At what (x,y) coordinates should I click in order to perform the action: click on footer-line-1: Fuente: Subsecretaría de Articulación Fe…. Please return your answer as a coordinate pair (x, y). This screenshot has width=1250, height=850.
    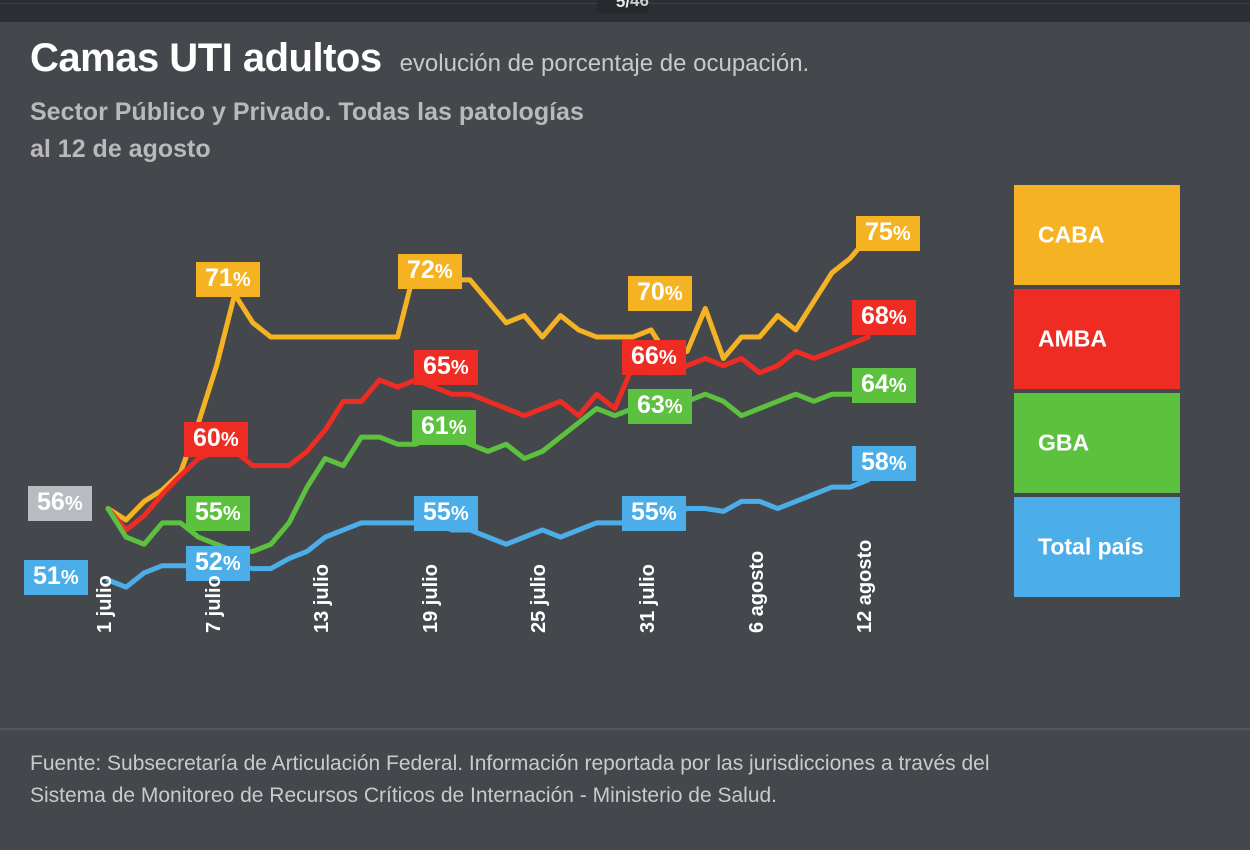
    Looking at the image, I should click on (510, 763).